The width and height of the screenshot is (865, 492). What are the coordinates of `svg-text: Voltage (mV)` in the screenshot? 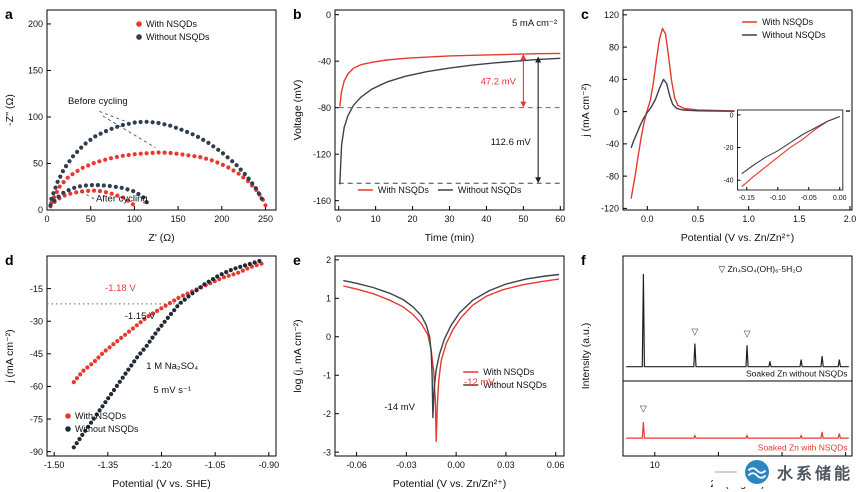 It's located at (298, 110).